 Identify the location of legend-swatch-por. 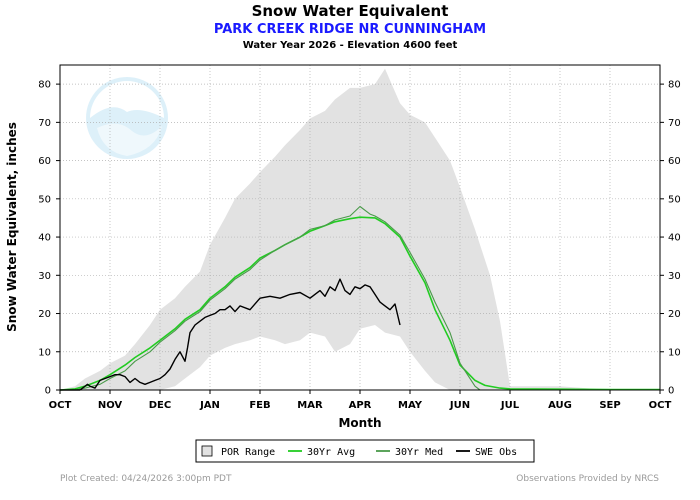
(207, 451).